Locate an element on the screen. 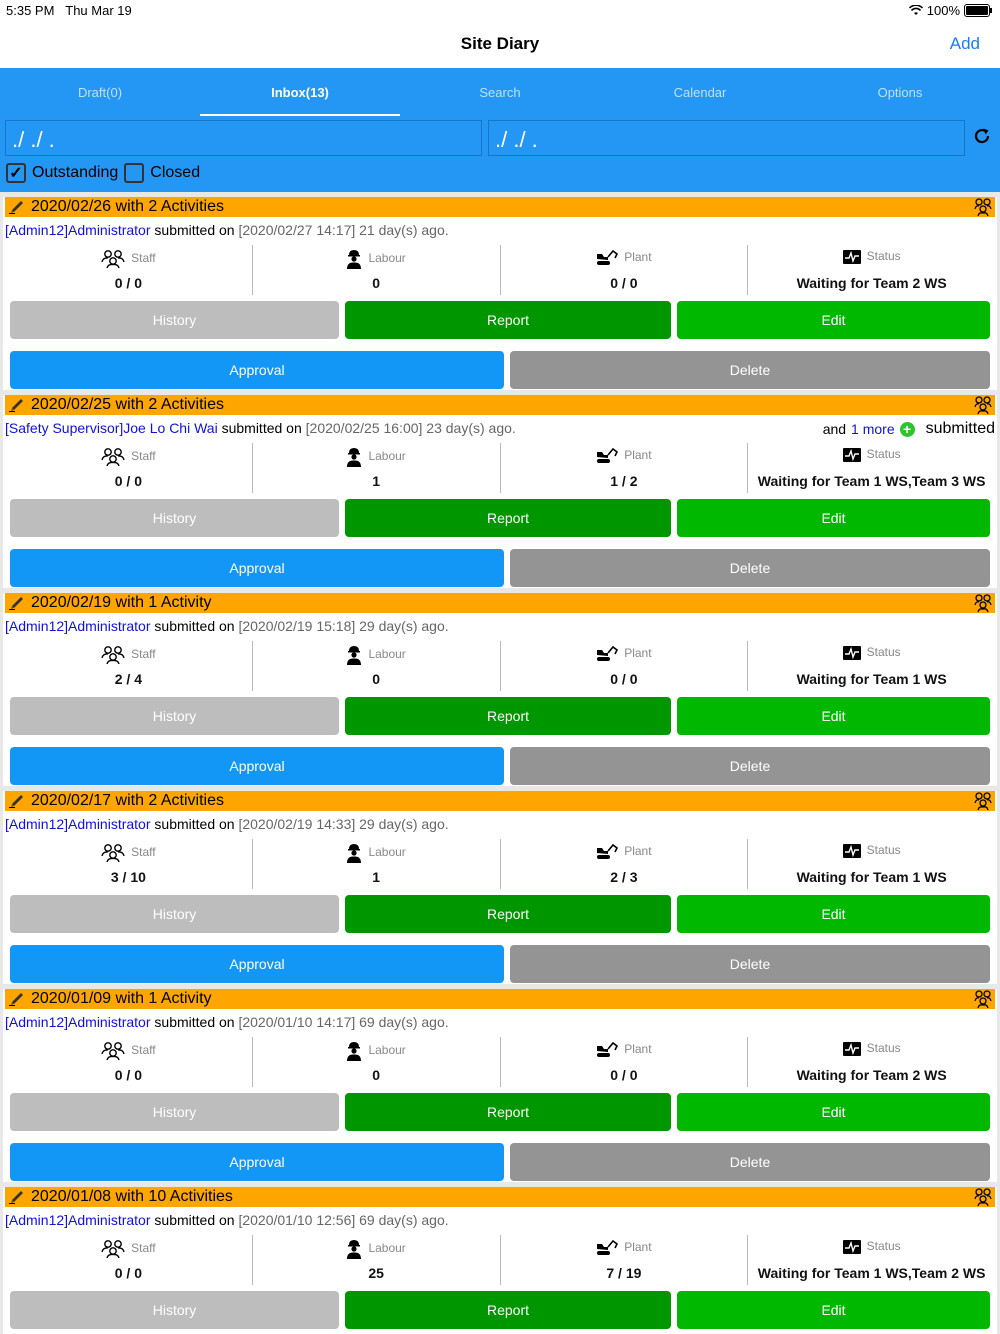 Image resolution: width=1000 pixels, height=1334 pixels. tab-inbox: Inbox(13) is located at coordinates (300, 92).